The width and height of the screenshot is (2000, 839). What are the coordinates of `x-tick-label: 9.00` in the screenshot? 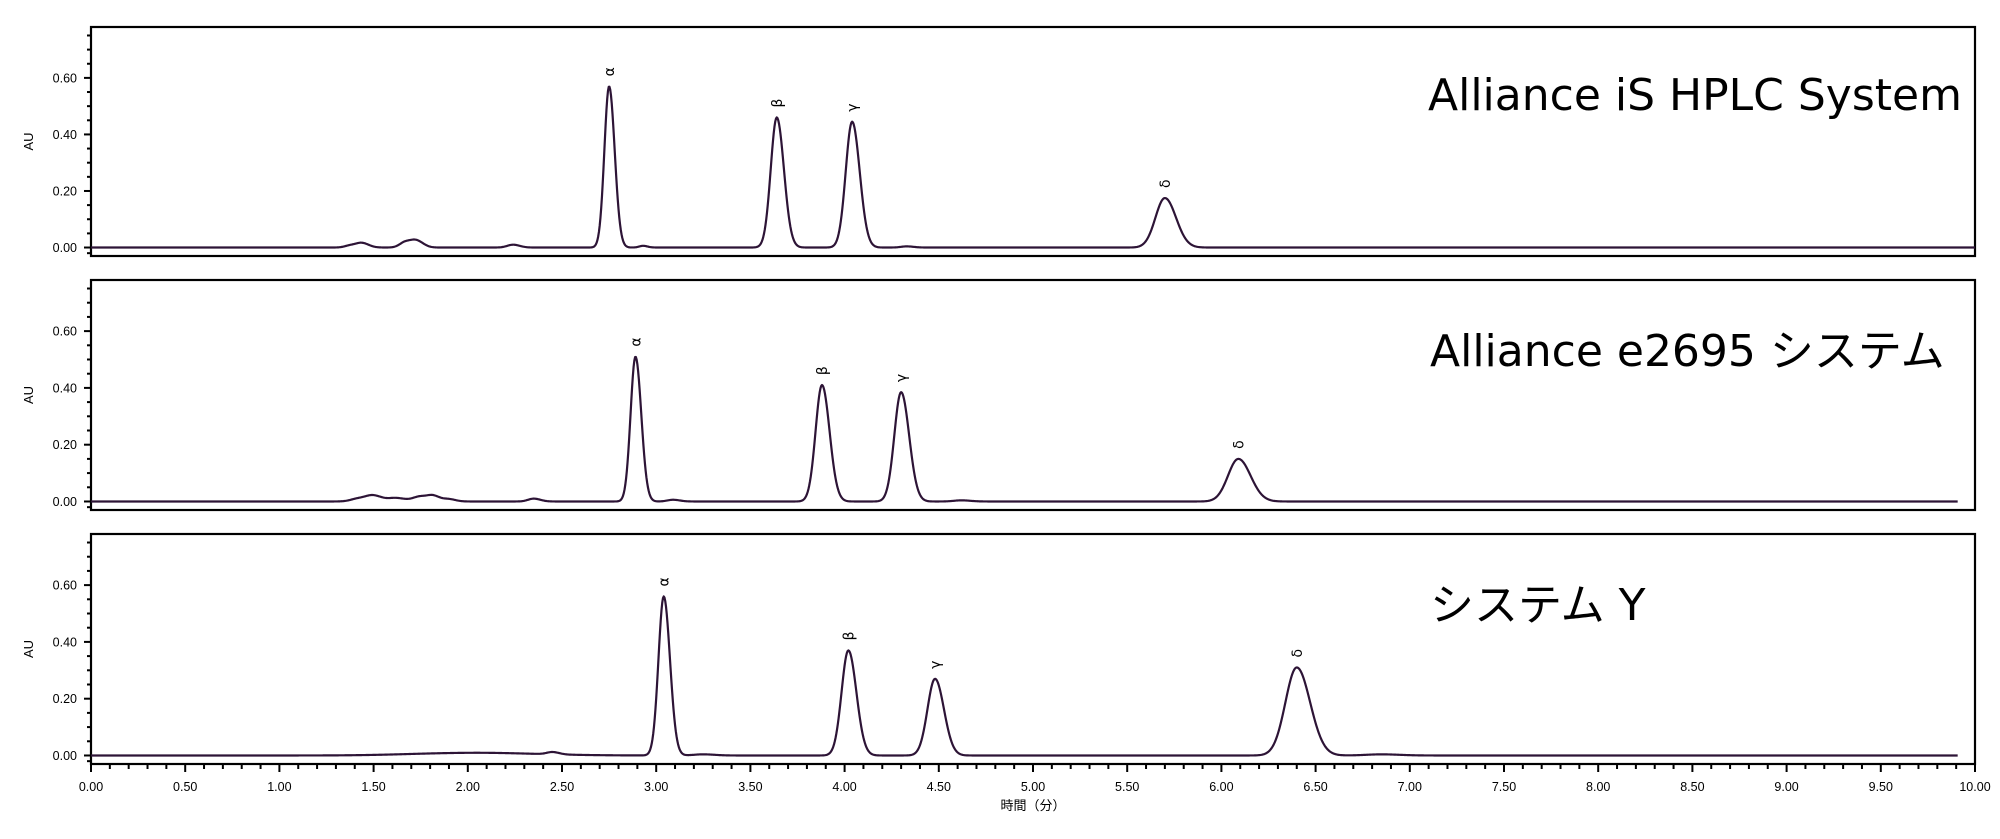 It's located at (1786, 787).